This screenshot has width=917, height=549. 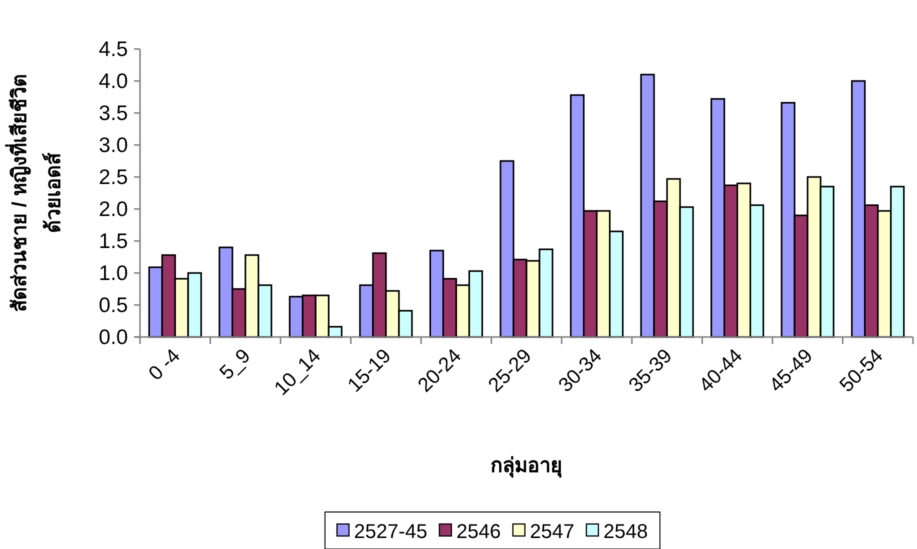 What do you see at coordinates (113, 209) in the screenshot?
I see `y-tick-label: 2.0` at bounding box center [113, 209].